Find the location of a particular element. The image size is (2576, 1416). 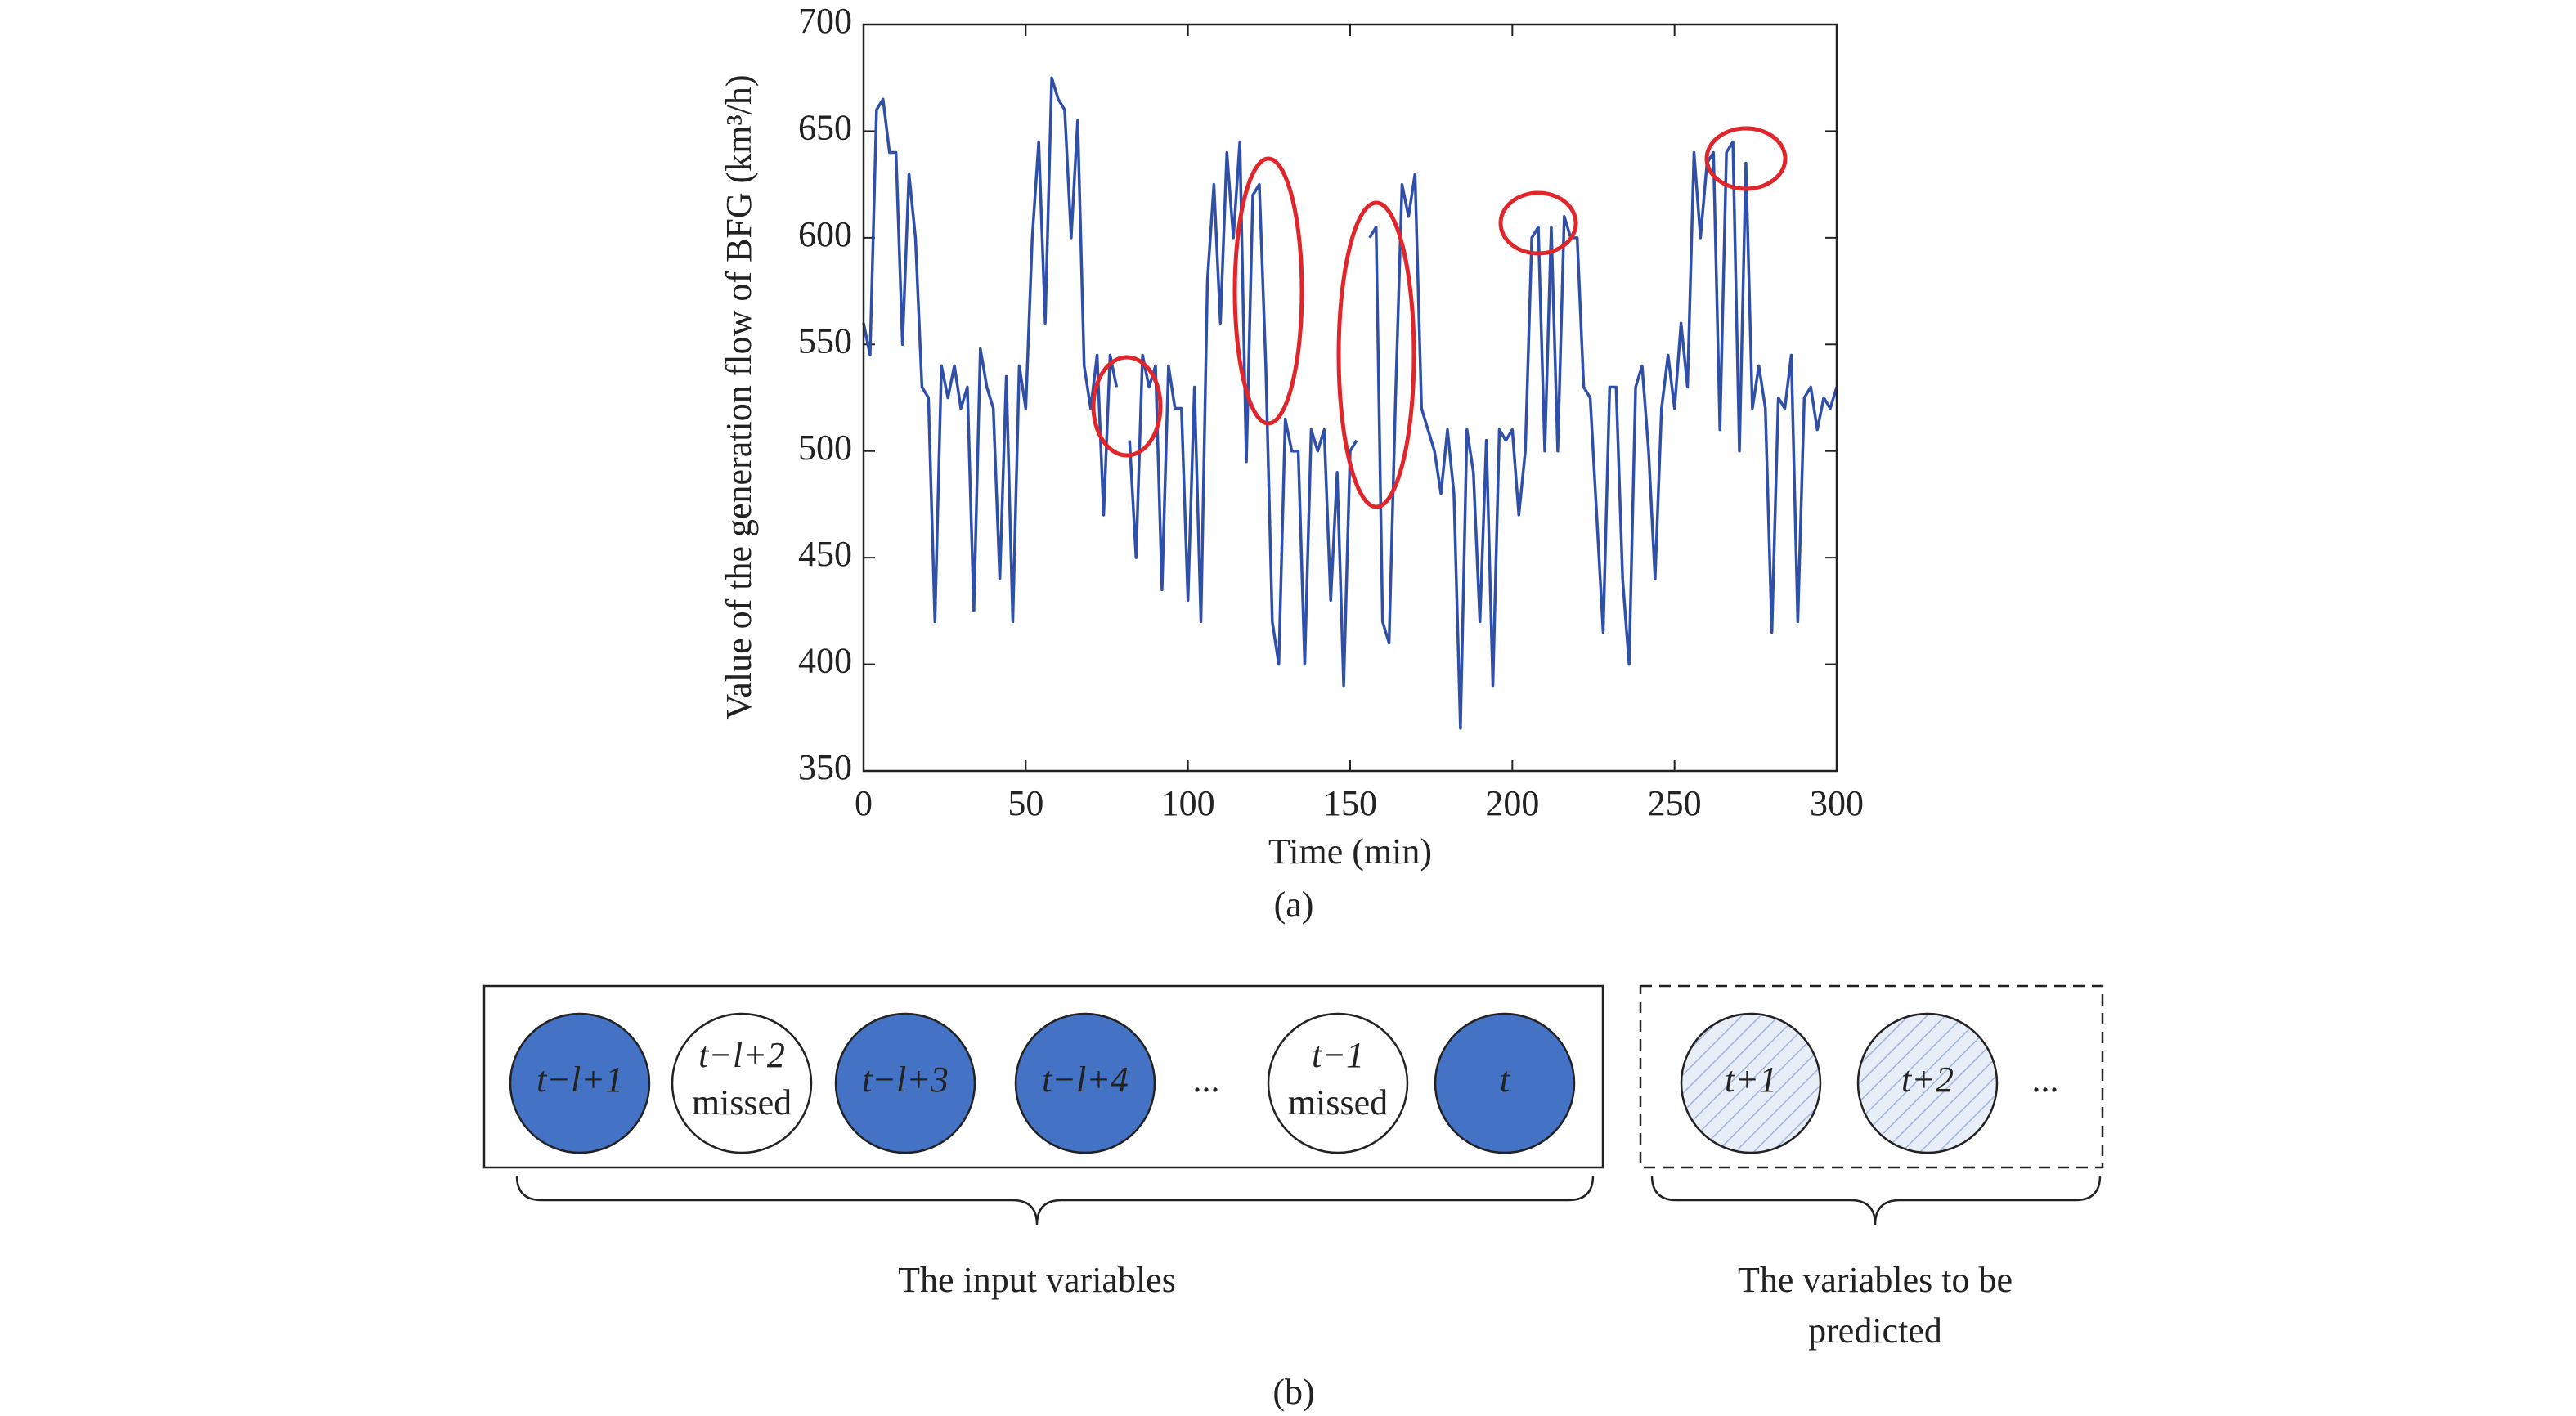

node-label: t−l+4 is located at coordinates (1085, 1080).